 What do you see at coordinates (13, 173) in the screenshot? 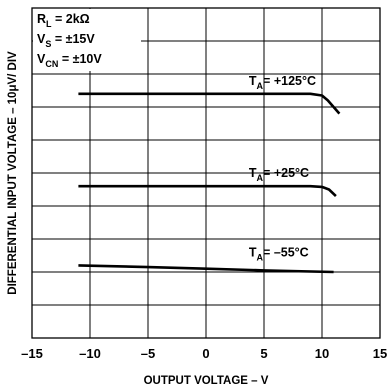
I see `y-axis-label: DIFFERENTIAL INPUT VOLTAGE – 10μV/ DIV` at bounding box center [13, 173].